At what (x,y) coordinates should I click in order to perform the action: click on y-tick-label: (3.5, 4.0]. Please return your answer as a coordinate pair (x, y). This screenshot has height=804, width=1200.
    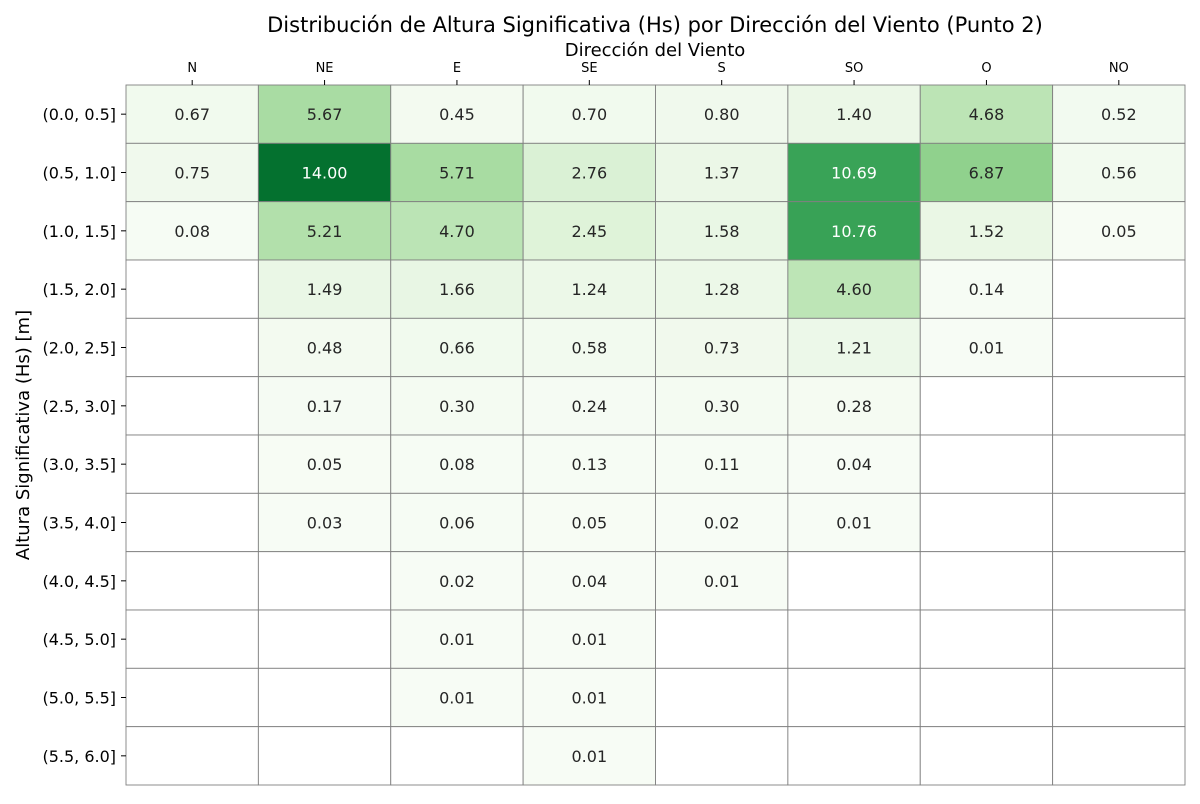
    Looking at the image, I should click on (79, 523).